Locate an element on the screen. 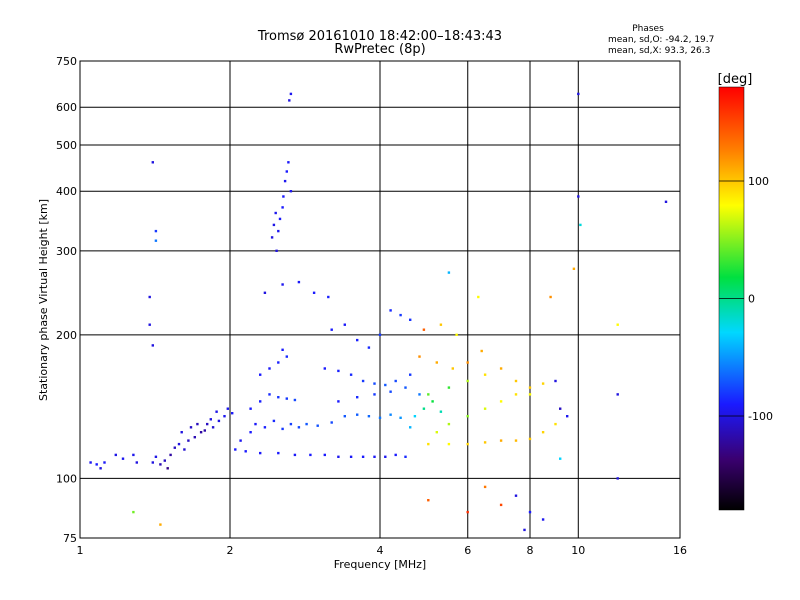 This screenshot has width=800, height=600. x-tick-label: 6 is located at coordinates (467, 550).